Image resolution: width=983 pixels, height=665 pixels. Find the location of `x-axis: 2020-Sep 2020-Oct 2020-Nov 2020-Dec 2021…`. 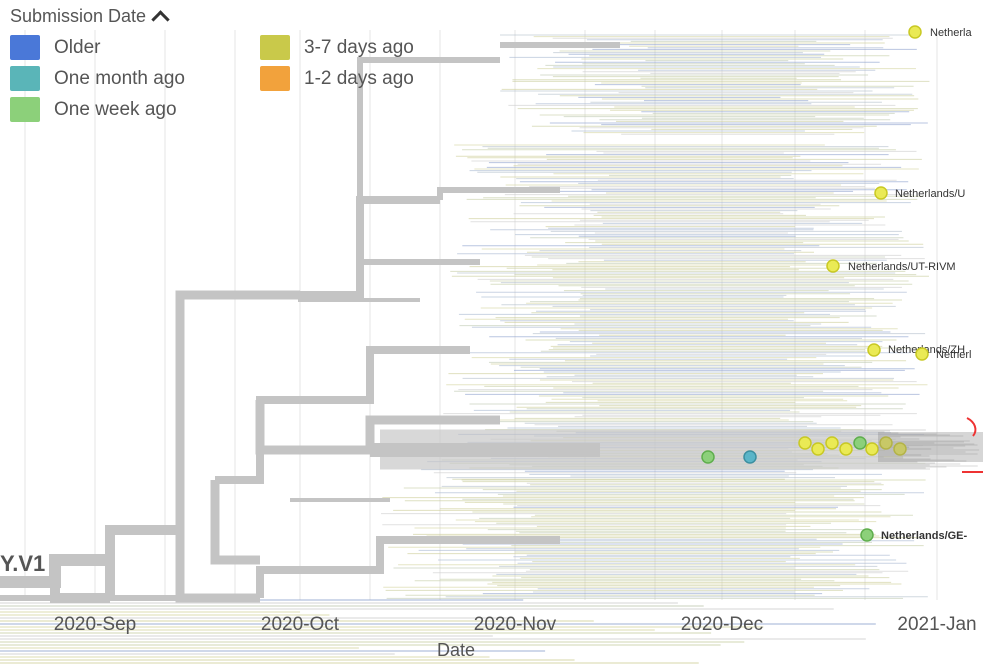

x-axis: 2020-Sep 2020-Oct 2020-Nov 2020-Dec 2021… is located at coordinates (515, 637).